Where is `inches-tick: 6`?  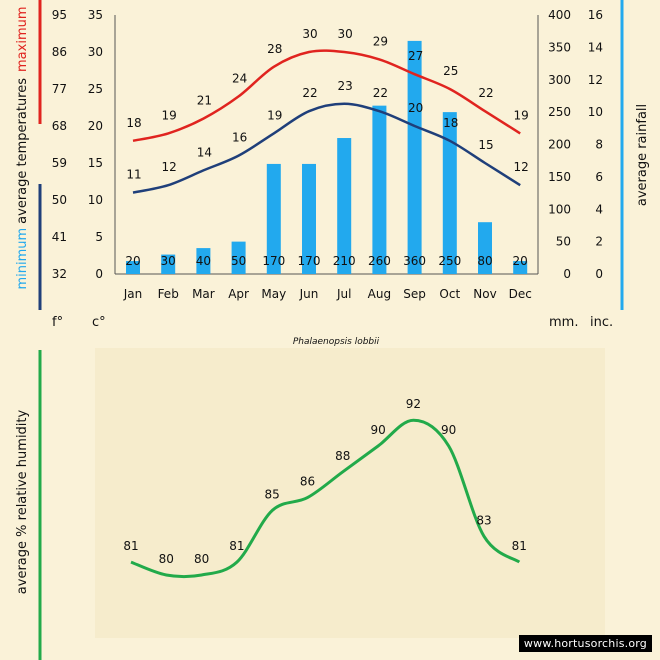 inches-tick: 6 is located at coordinates (599, 177).